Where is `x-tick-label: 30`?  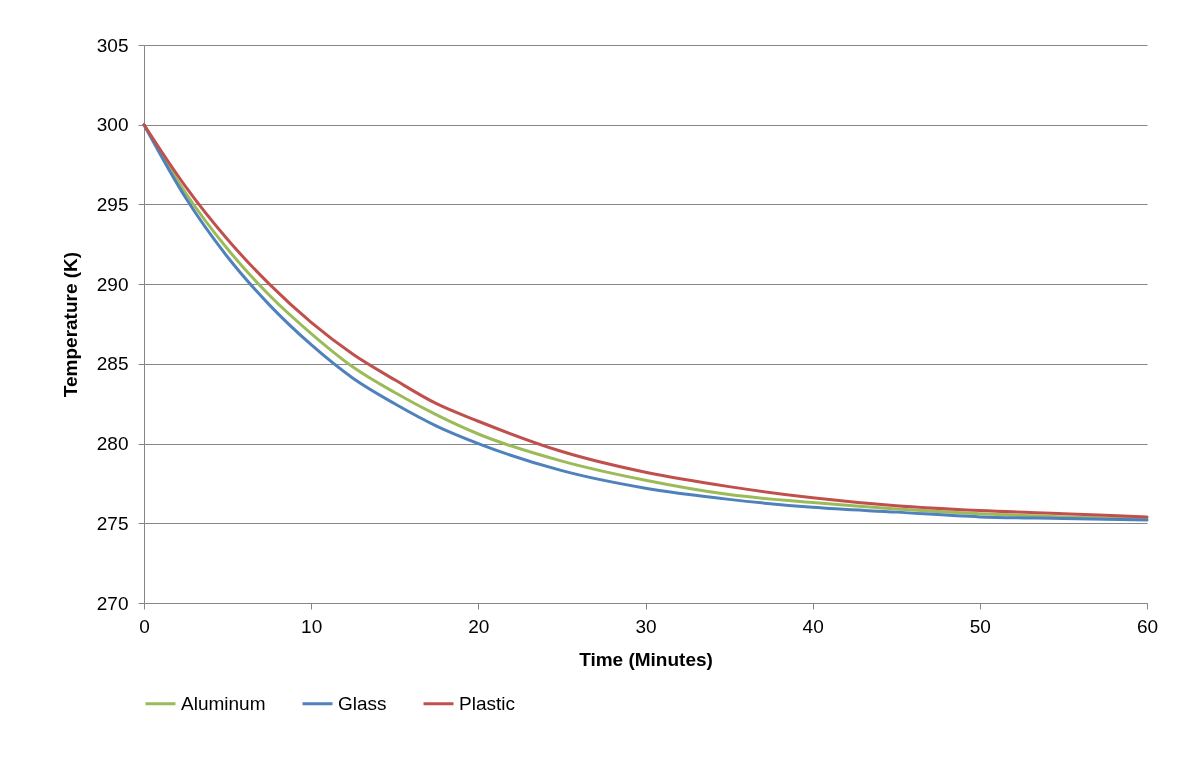
x-tick-label: 30 is located at coordinates (646, 626).